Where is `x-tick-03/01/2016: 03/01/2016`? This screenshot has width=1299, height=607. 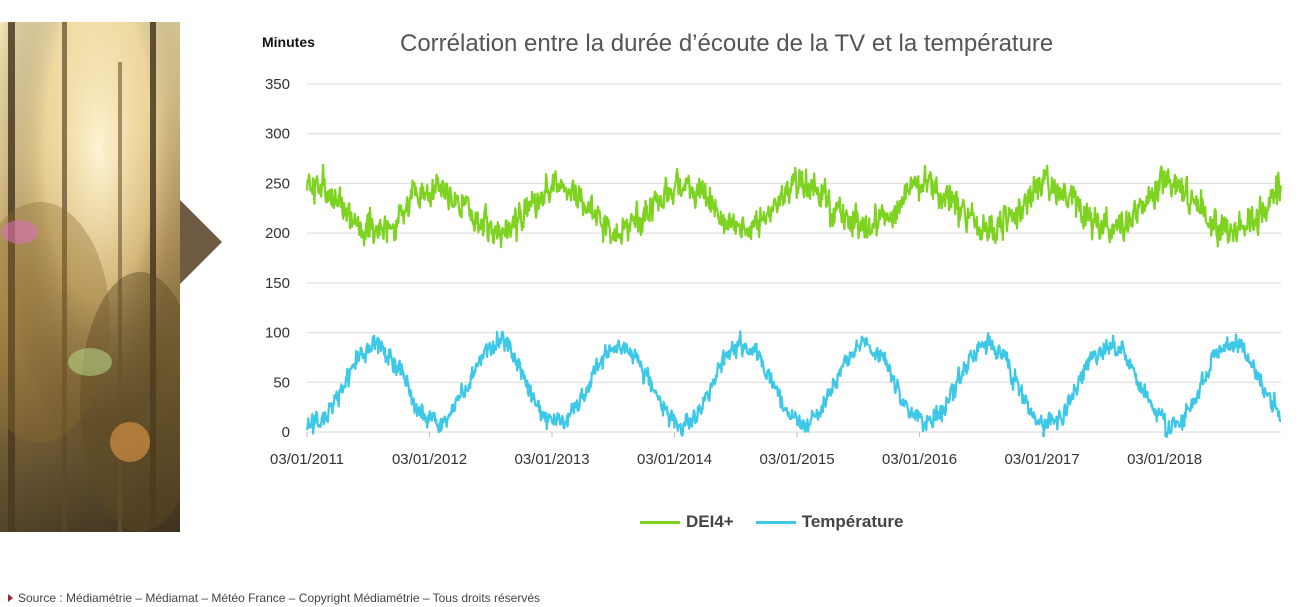
x-tick-03/01/2016: 03/01/2016 is located at coordinates (919, 459).